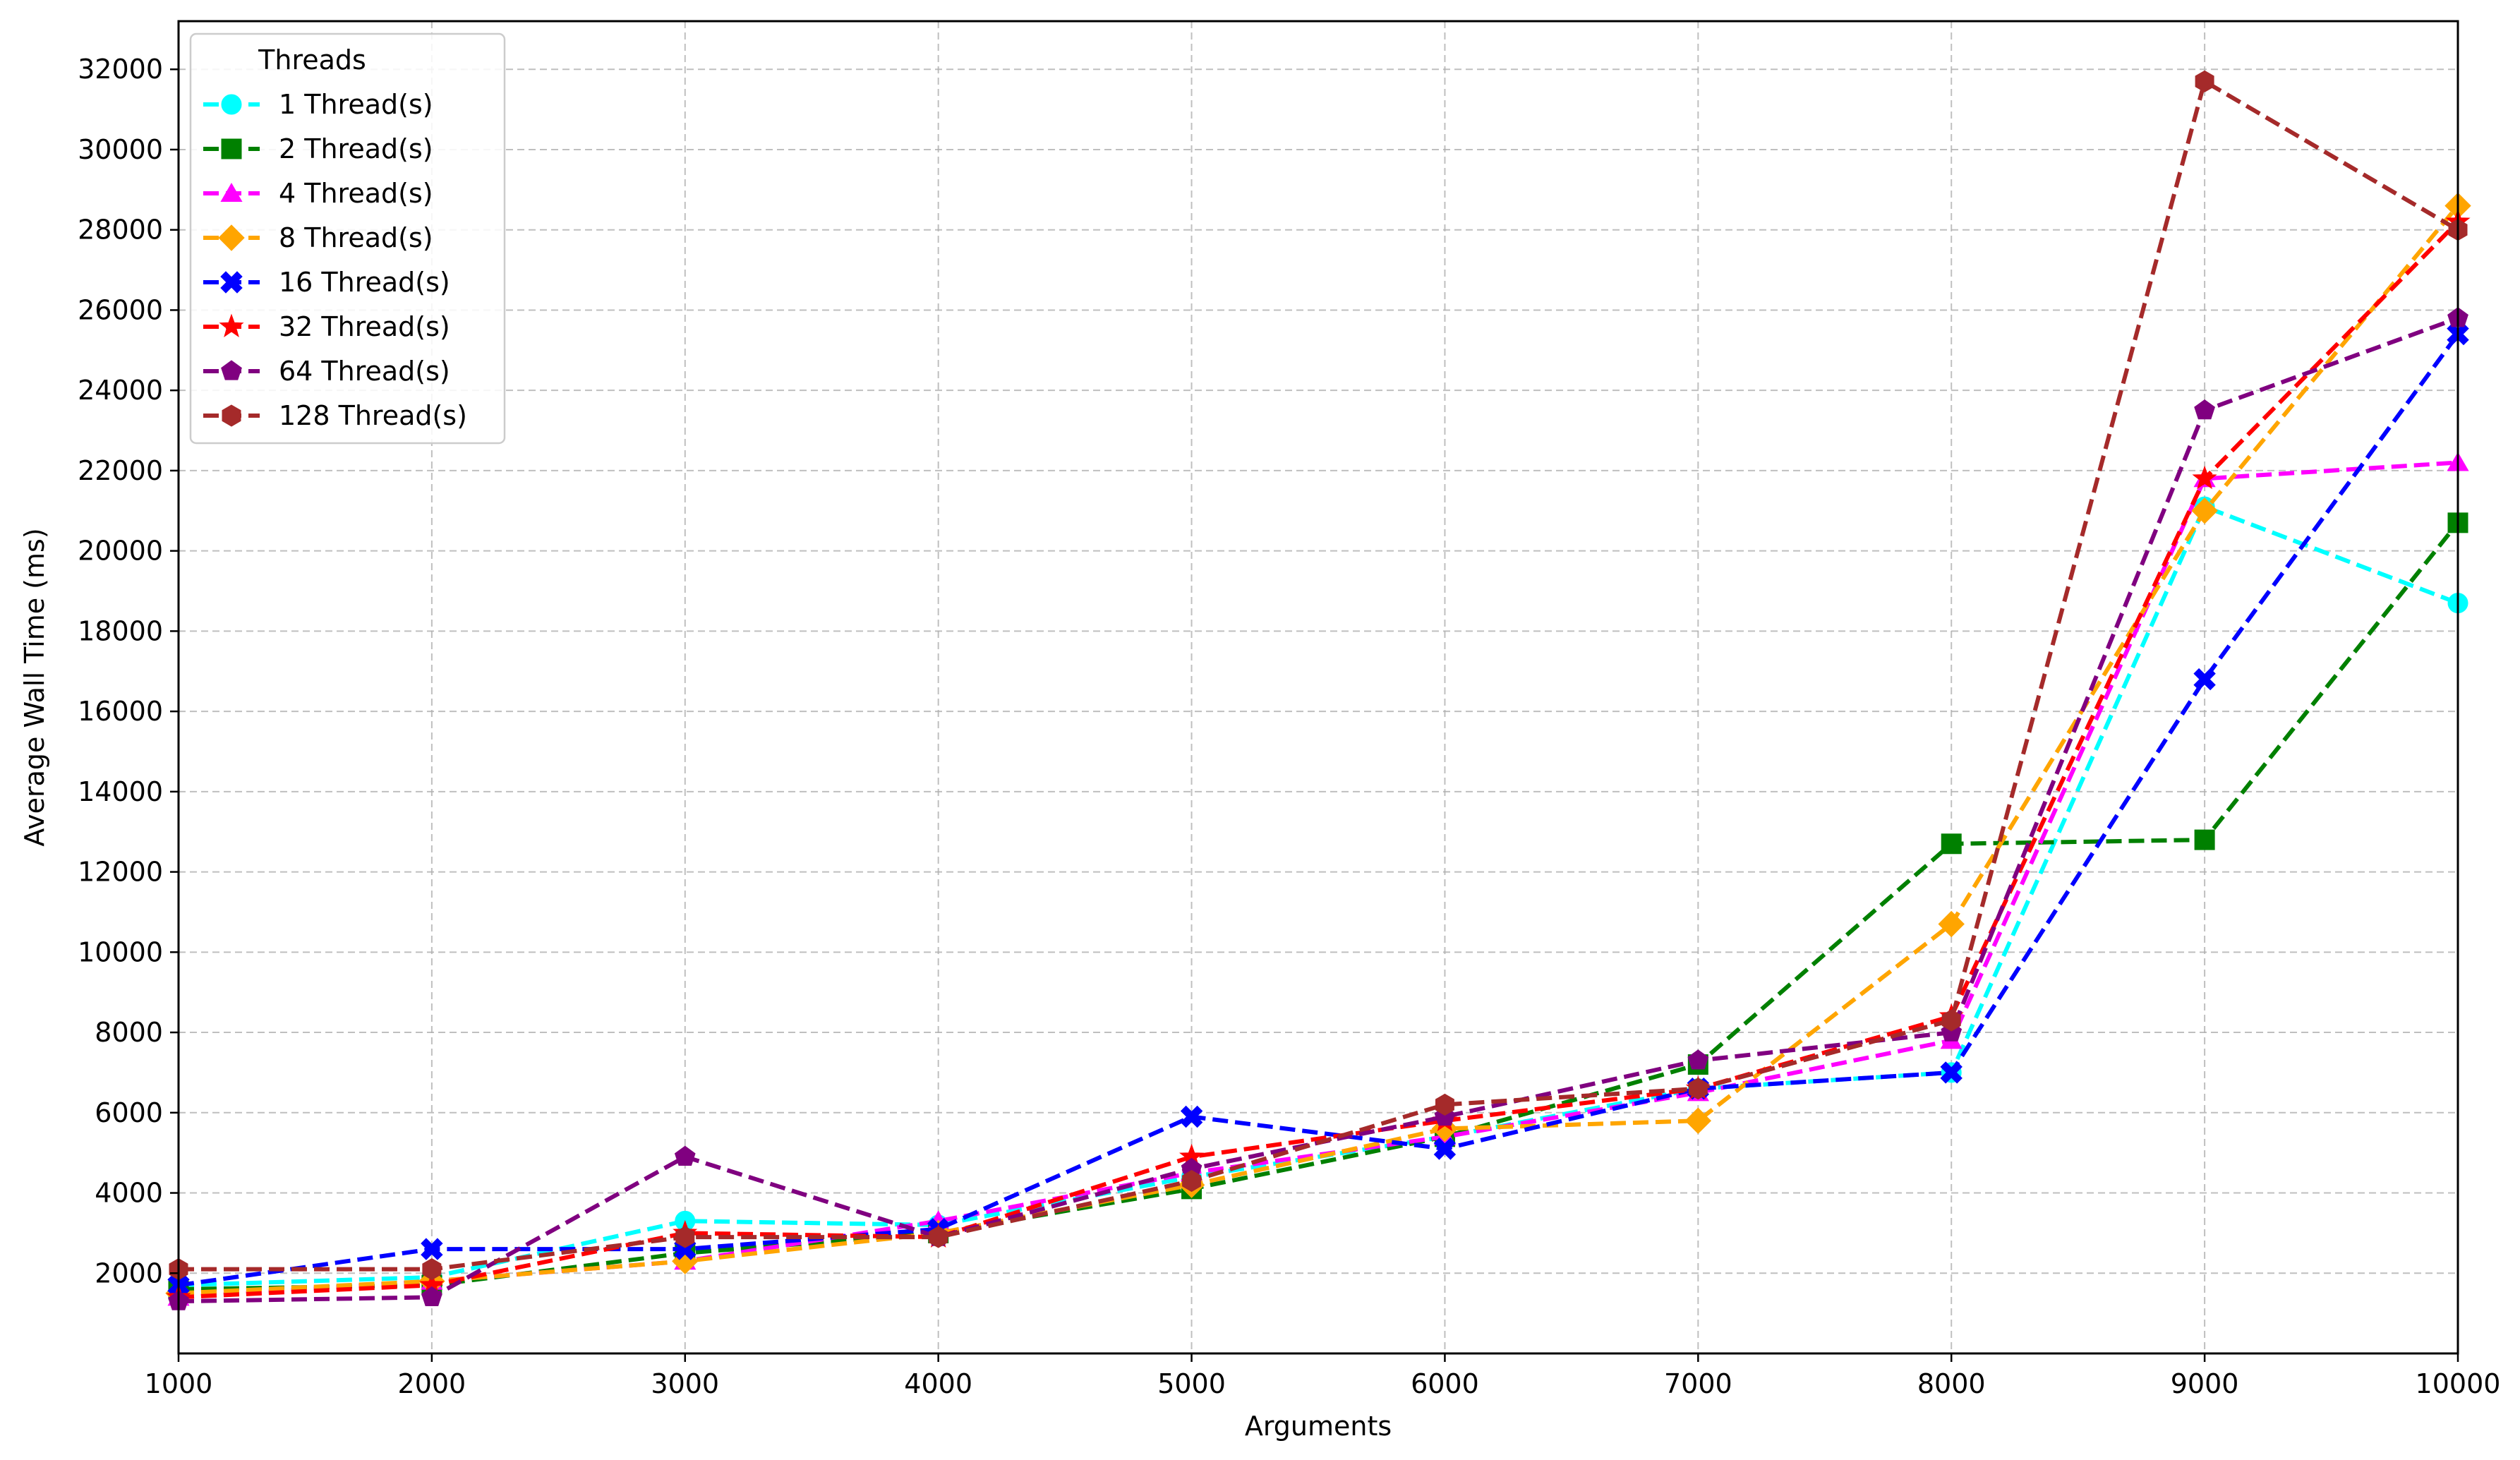 Image resolution: width=2520 pixels, height=1460 pixels. I want to click on legend-label: 4 Thread(s), so click(356, 194).